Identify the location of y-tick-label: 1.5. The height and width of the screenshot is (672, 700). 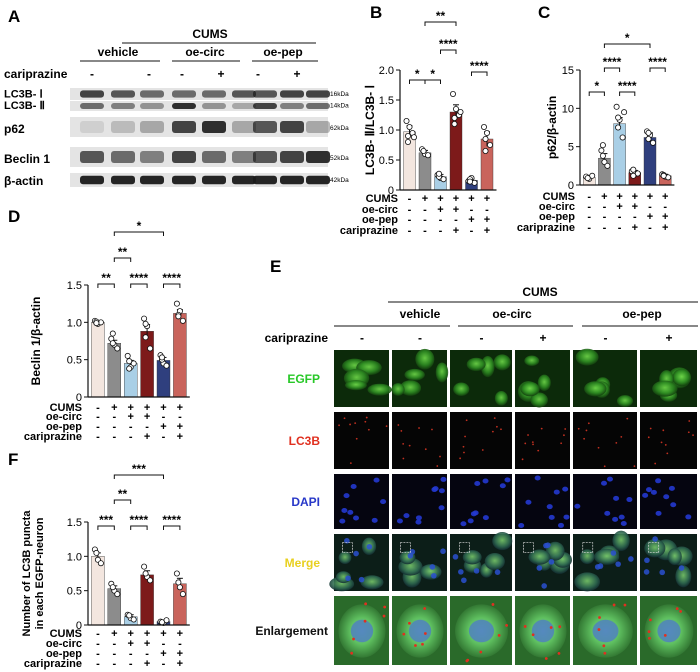
(74, 286).